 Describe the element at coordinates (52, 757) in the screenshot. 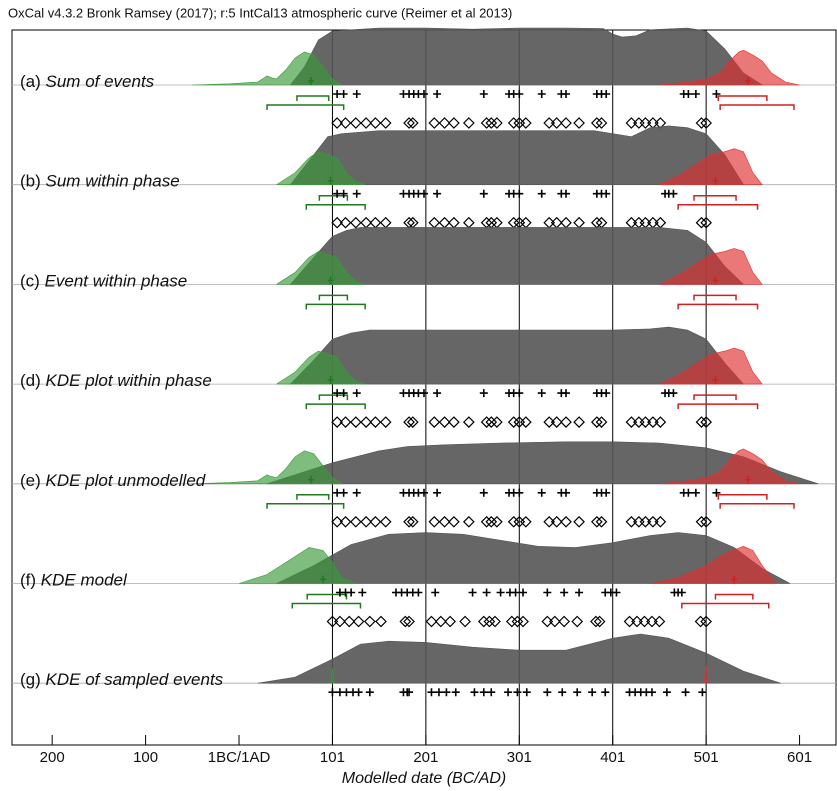

I see `x-tick-label: 200` at that location.